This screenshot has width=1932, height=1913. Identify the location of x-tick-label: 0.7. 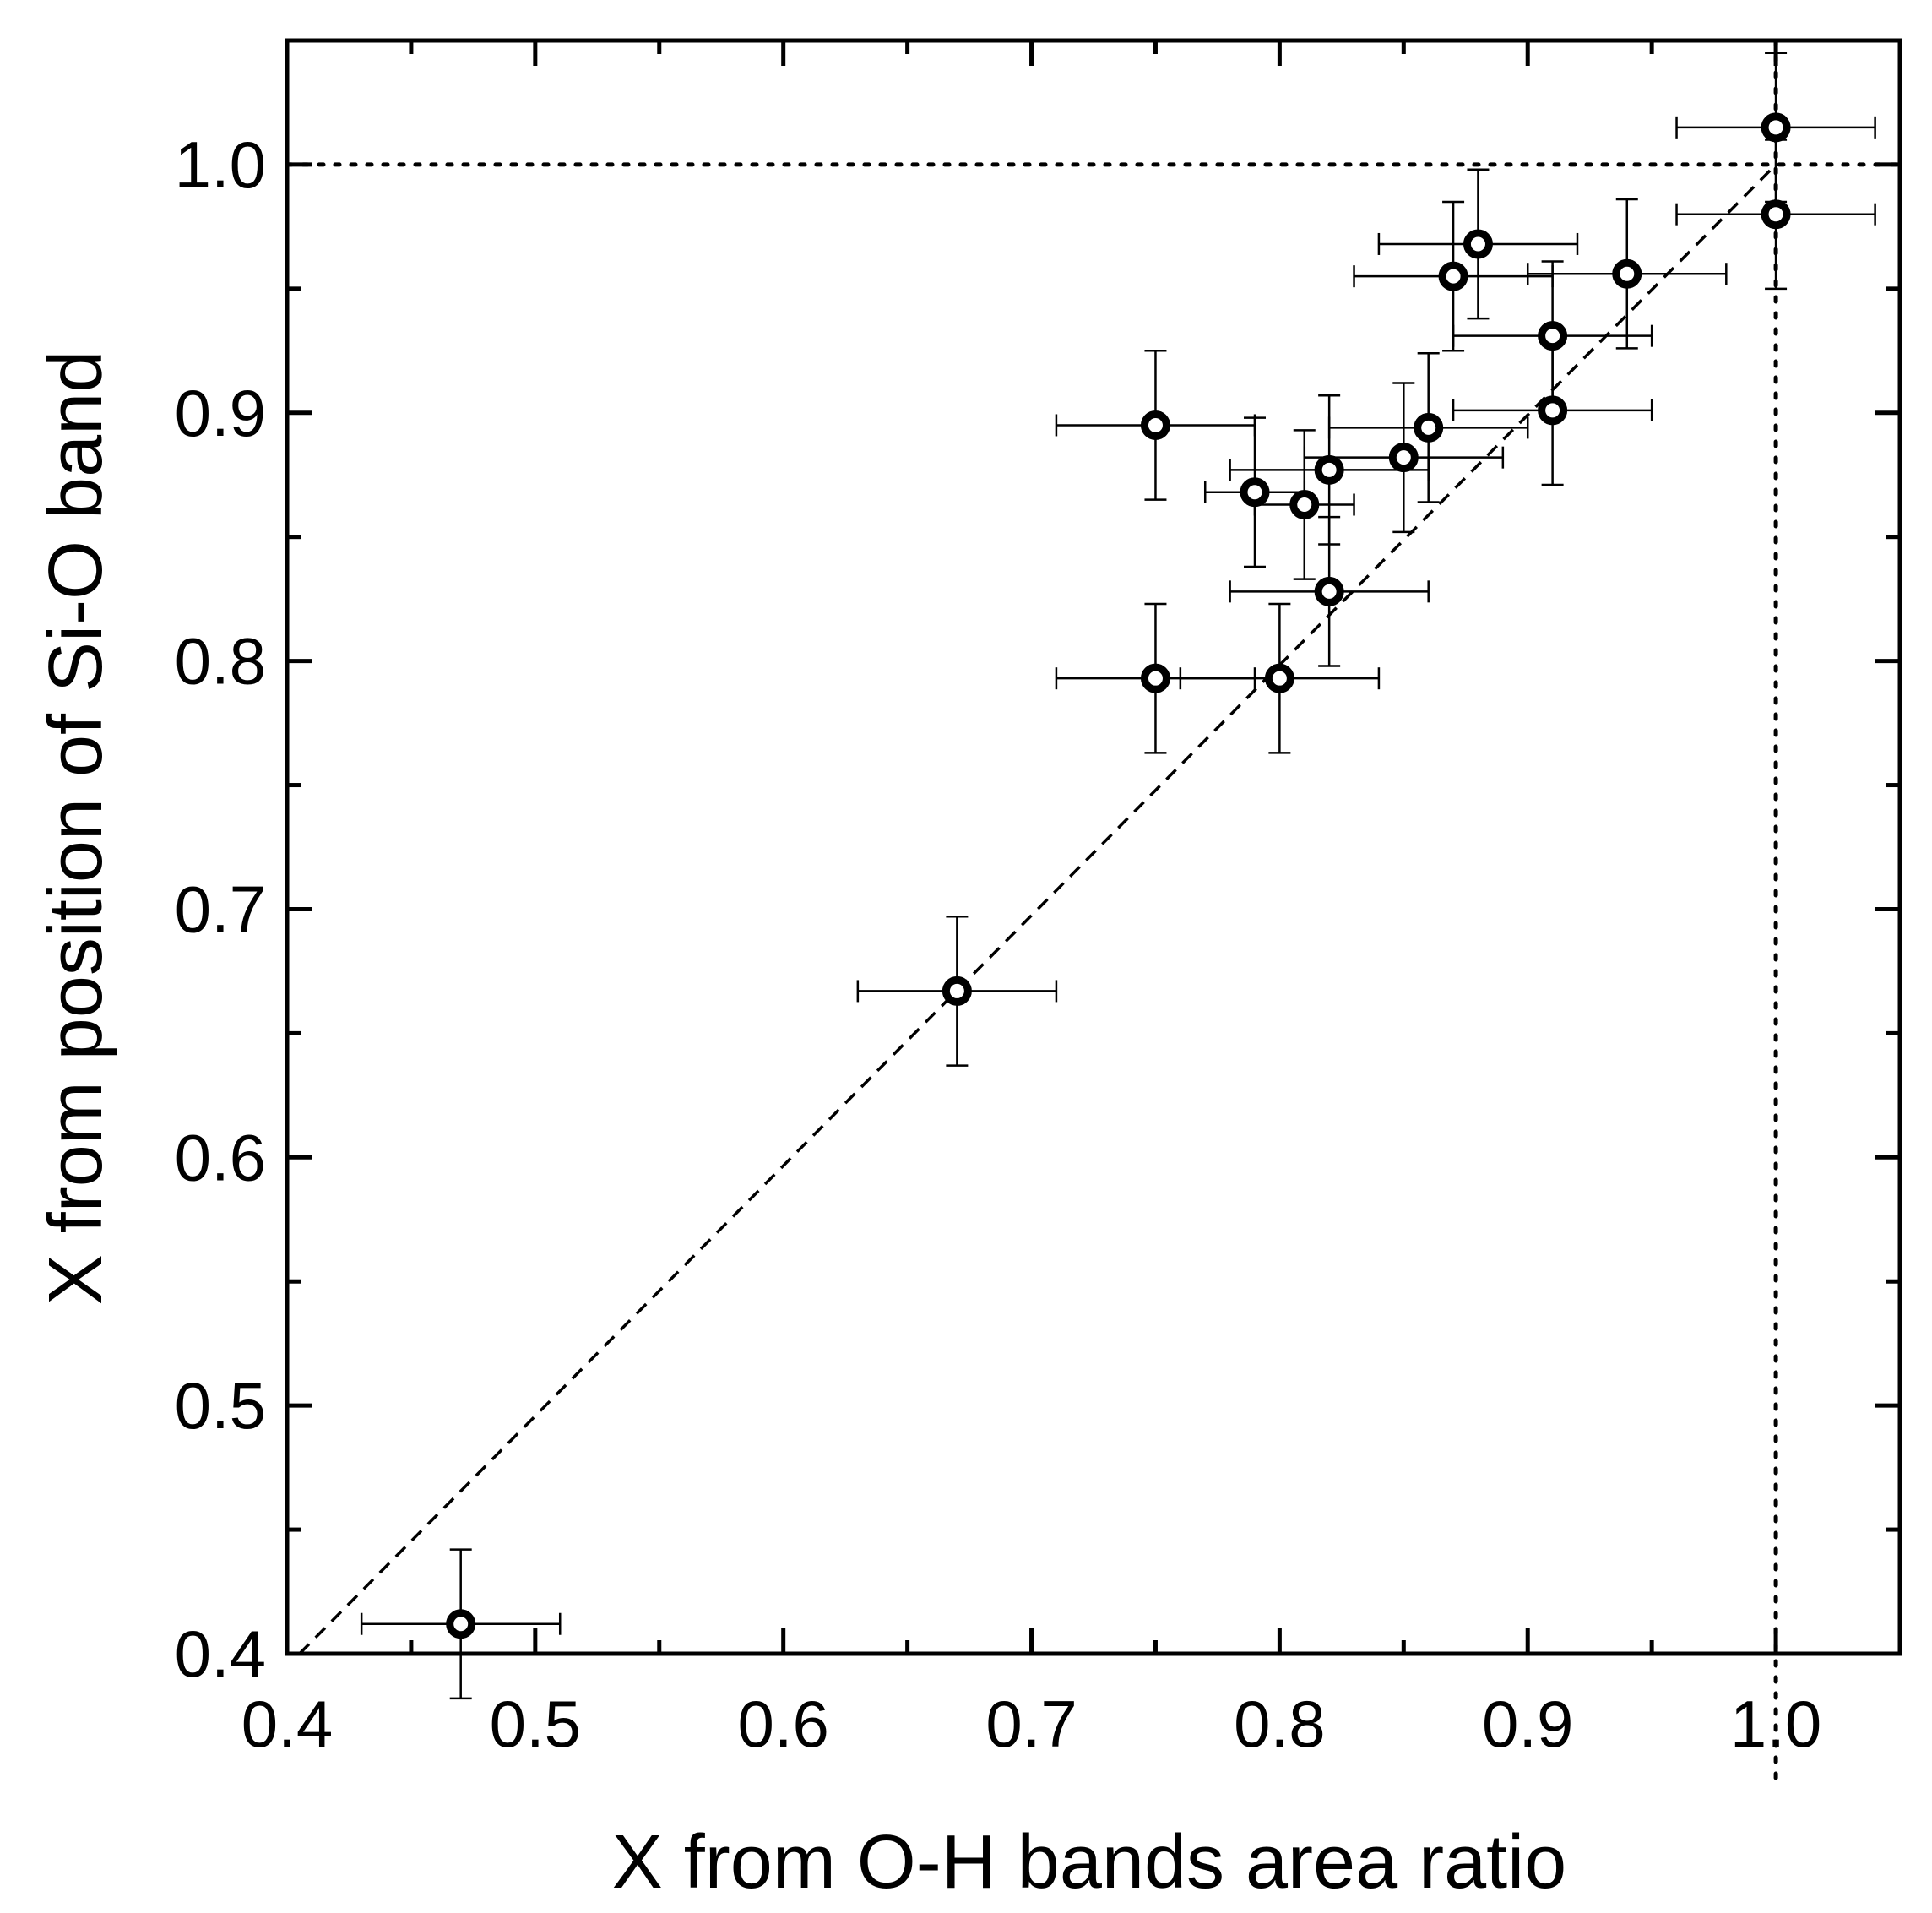
(1031, 1724).